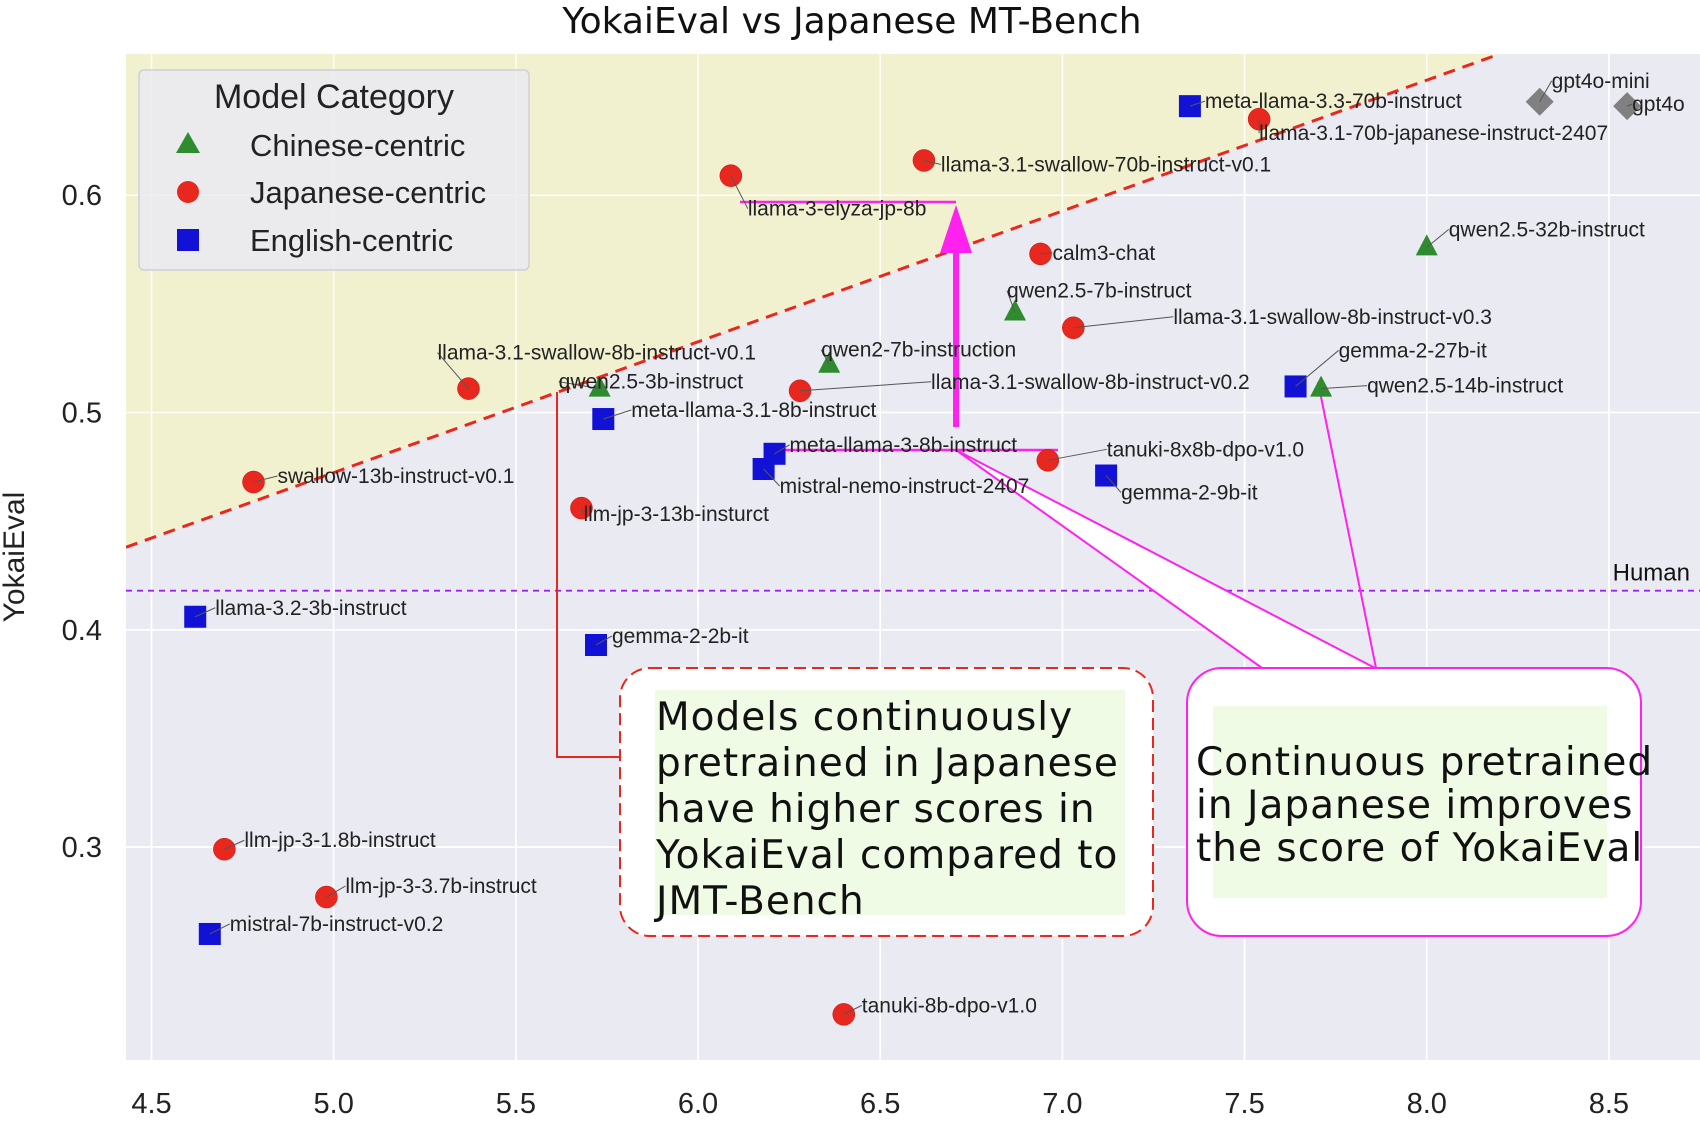 The image size is (1700, 1128). I want to click on callout-red-line-2: pretrained in Japanese, so click(887, 763).